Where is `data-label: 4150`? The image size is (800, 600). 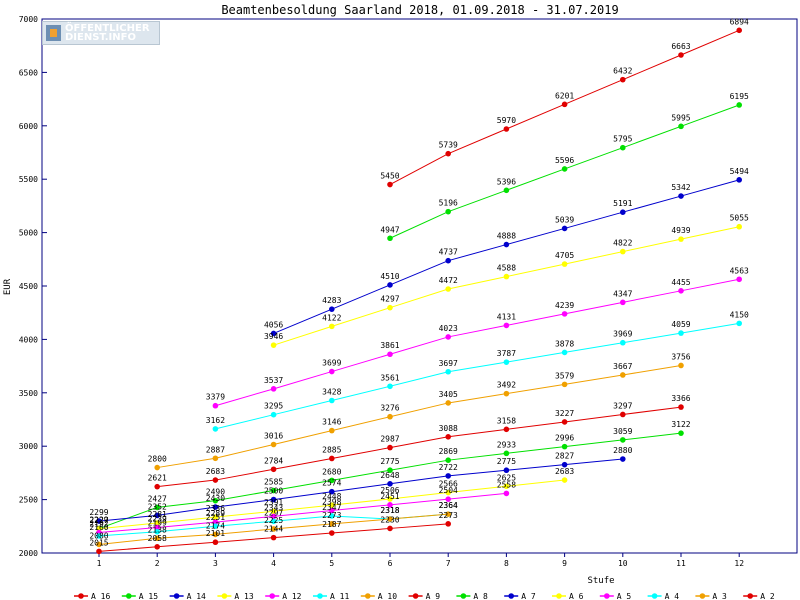 data-label: 4150 is located at coordinates (739, 314).